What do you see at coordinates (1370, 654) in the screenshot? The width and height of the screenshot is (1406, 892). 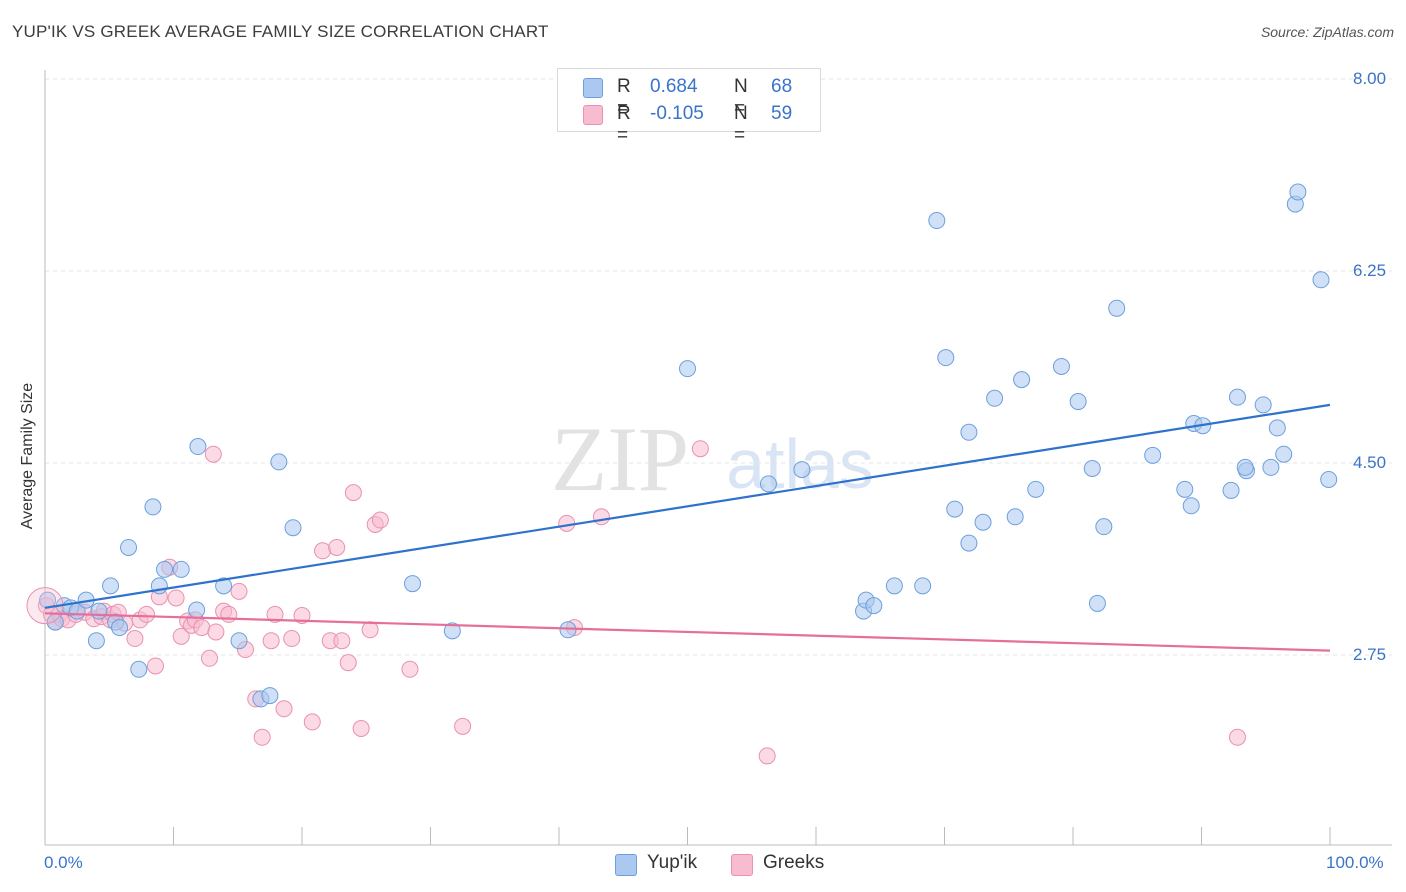 I see `y-tick-label-0: 2.75` at bounding box center [1370, 654].